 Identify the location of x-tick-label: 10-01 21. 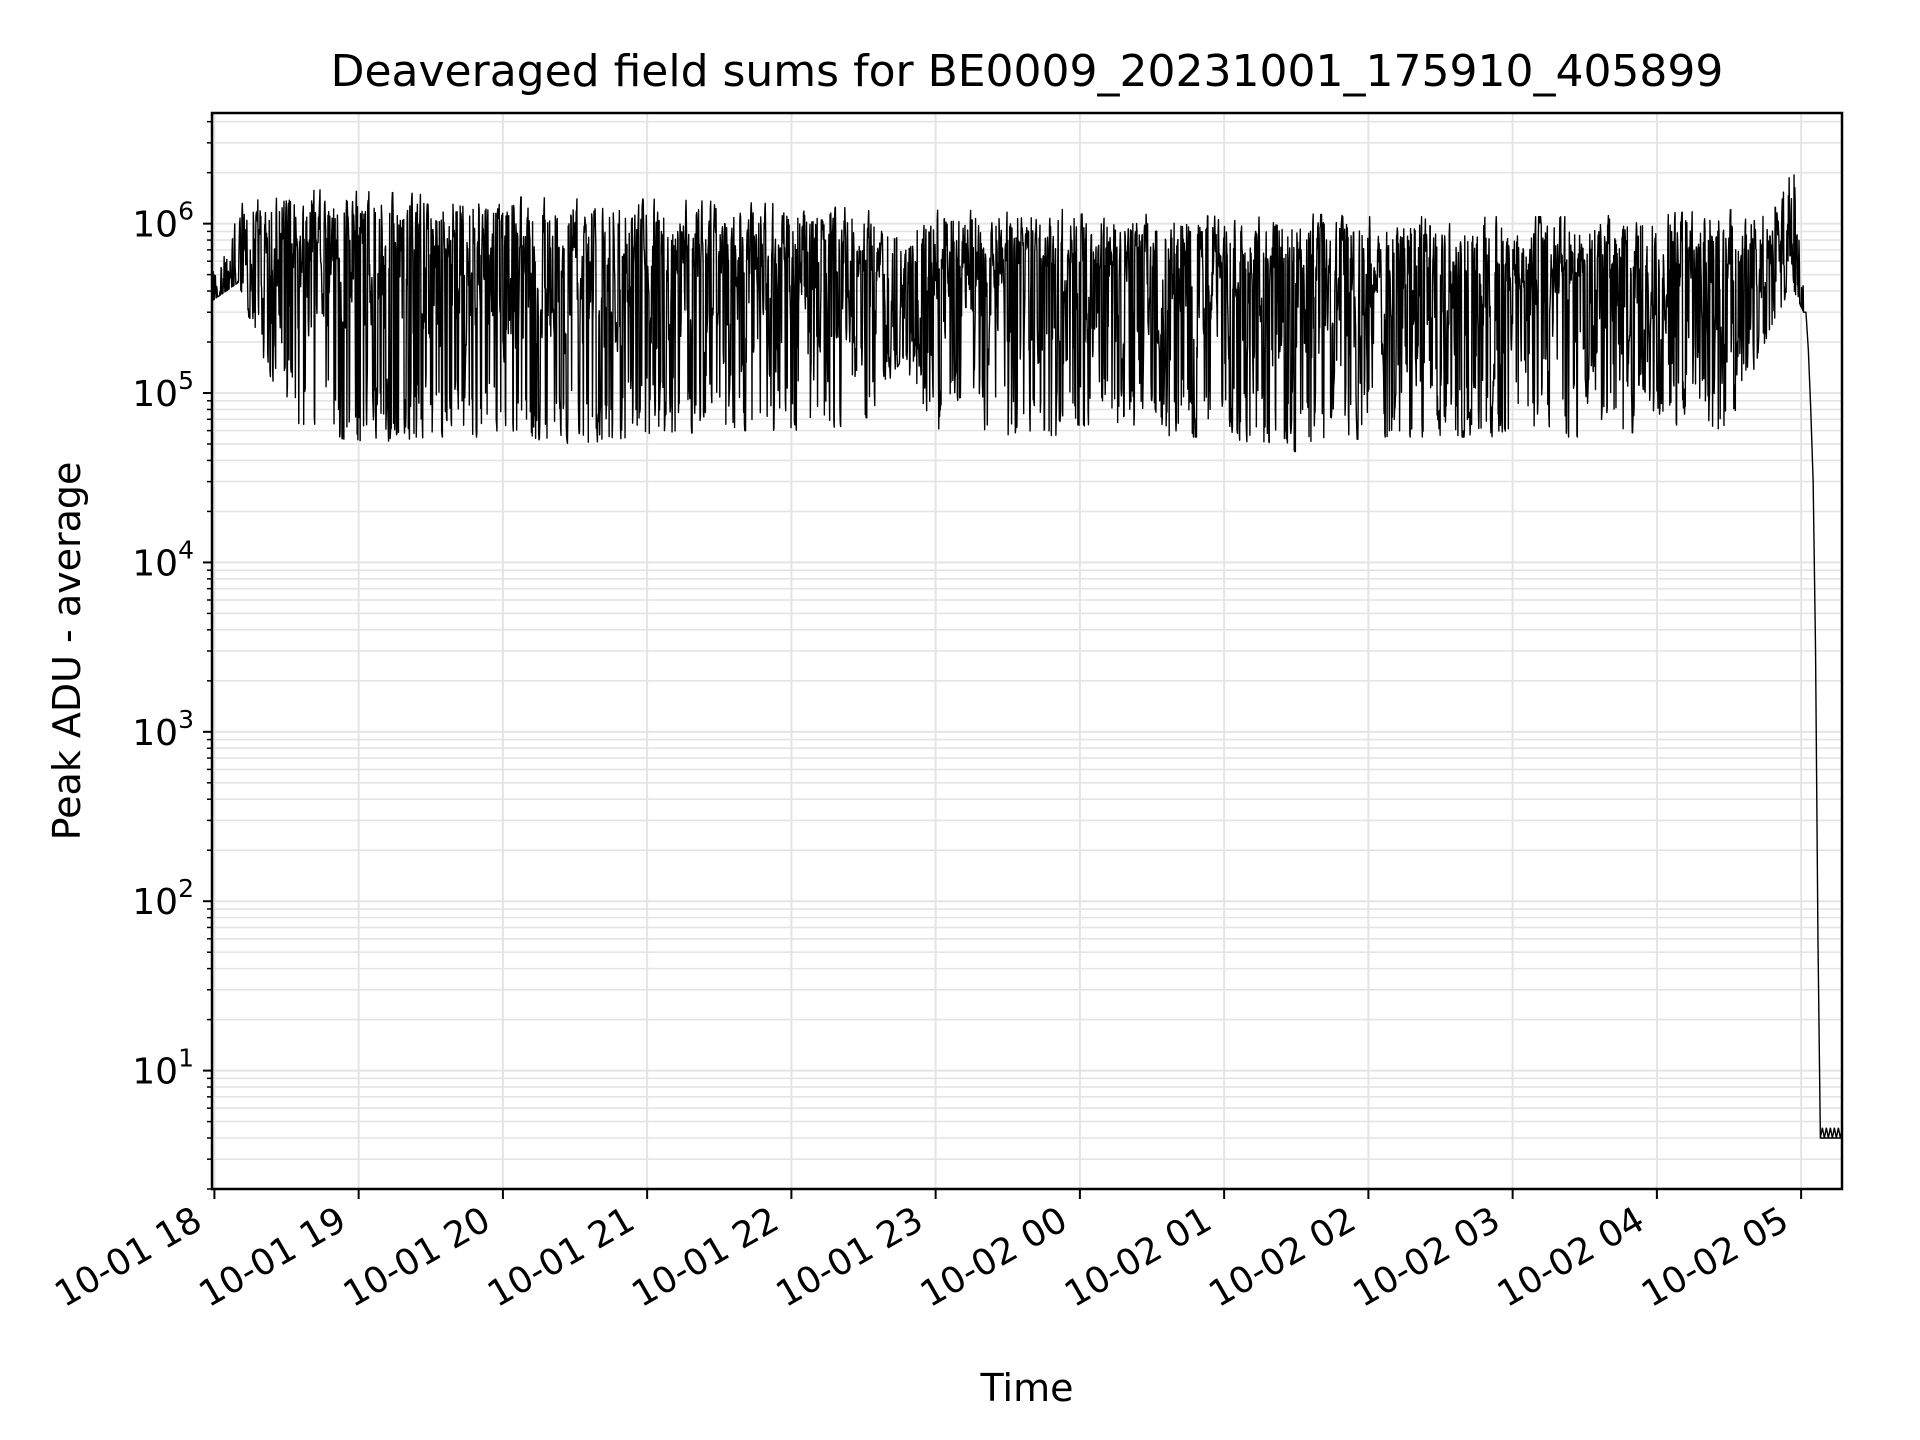
(561, 1257).